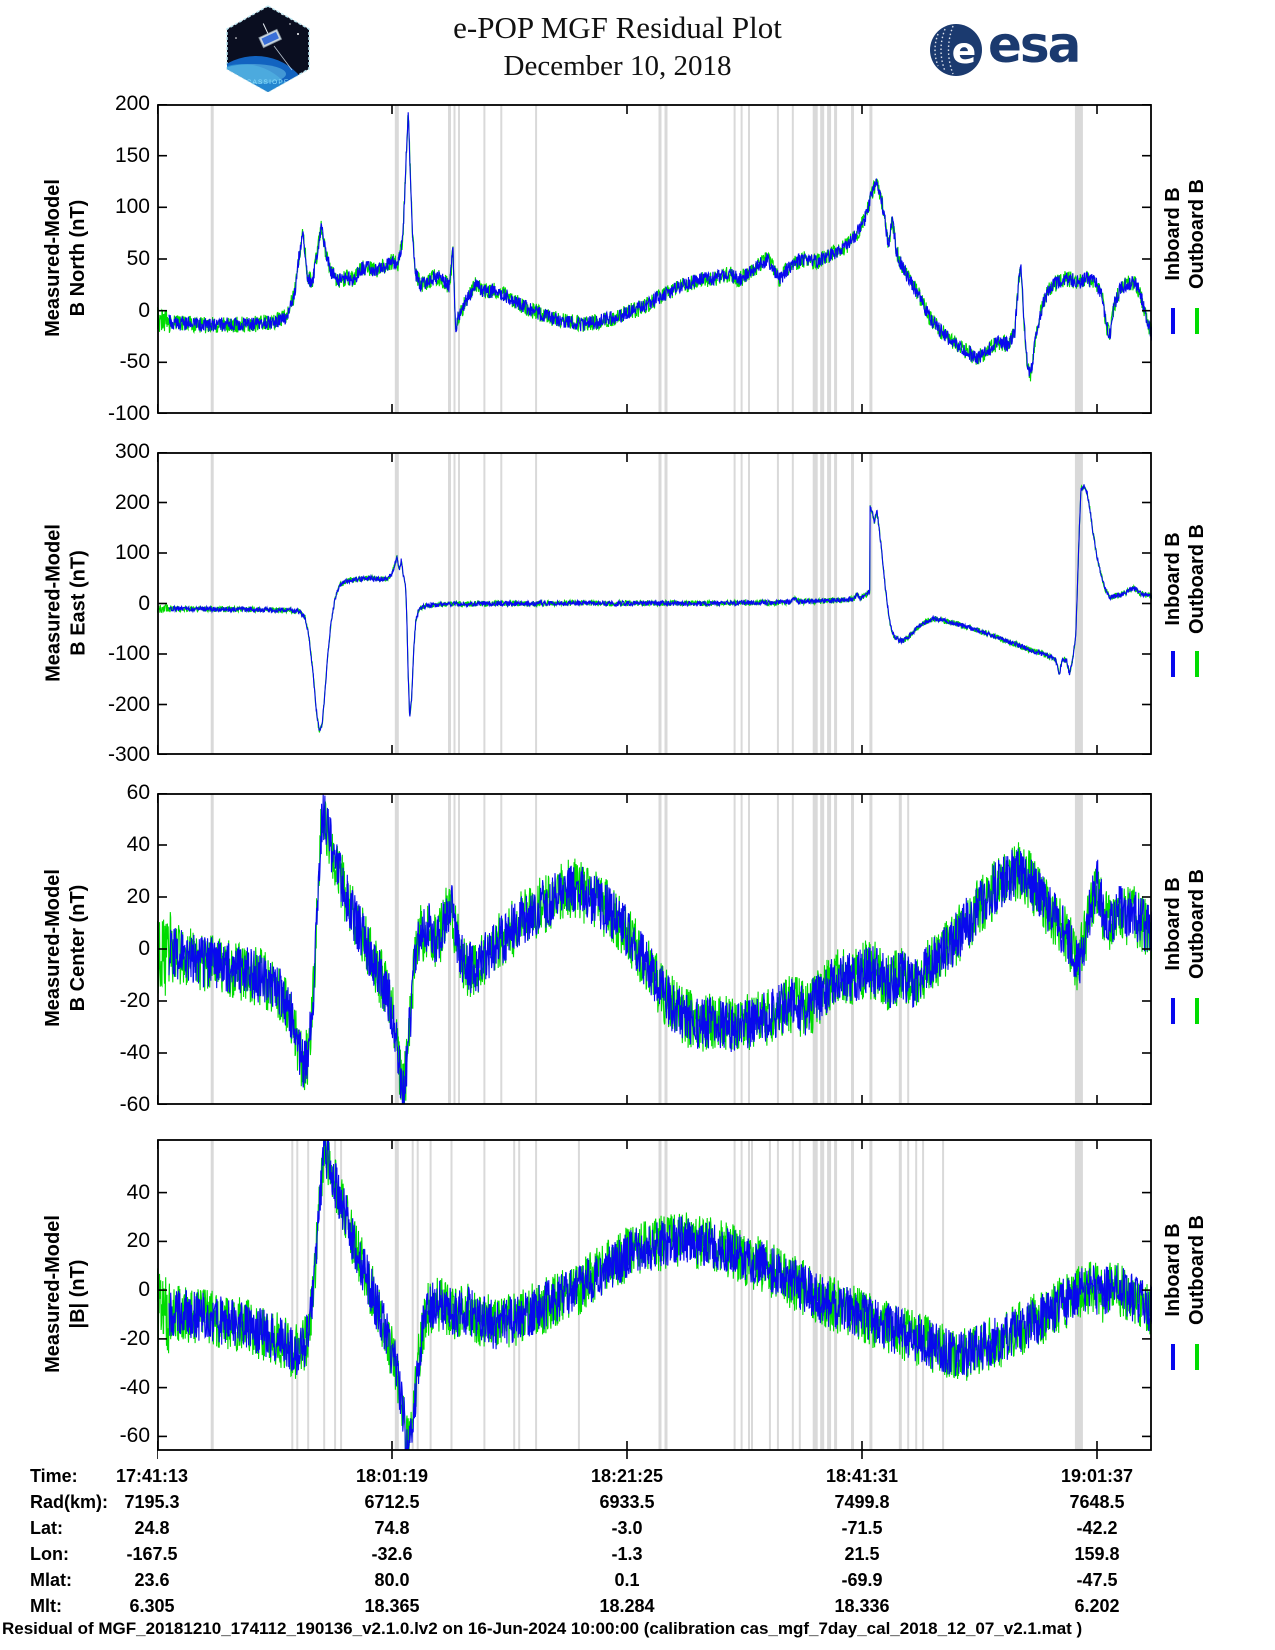 Image resolution: width=1275 pixels, height=1650 pixels. I want to click on y-tick-label: 150, so click(132, 155).